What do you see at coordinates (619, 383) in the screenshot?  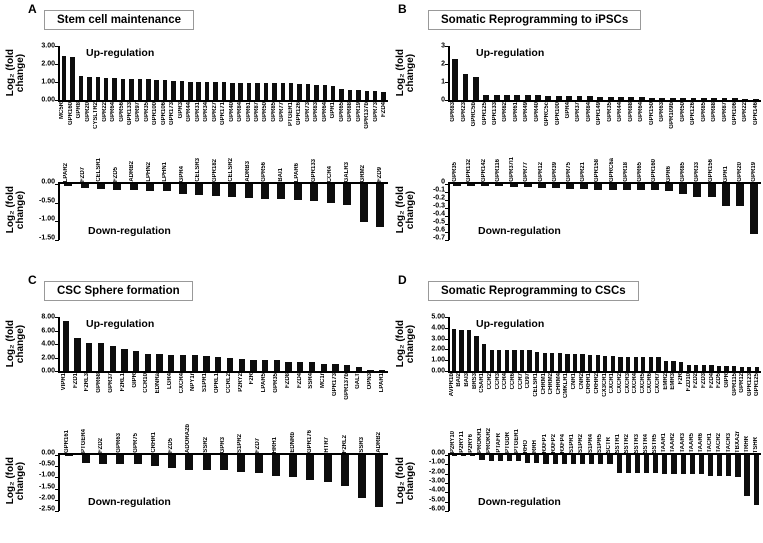 I see `gene-label: CXCR2` at bounding box center [619, 383].